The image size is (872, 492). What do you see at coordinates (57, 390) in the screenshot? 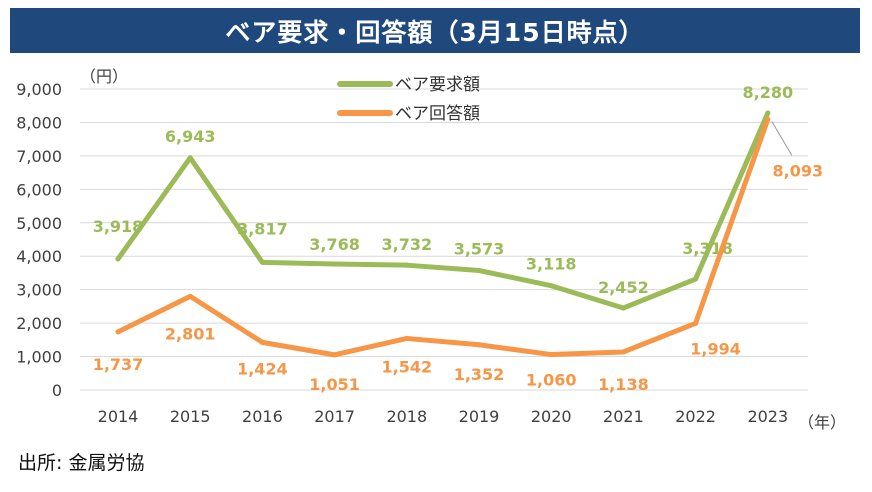
I see `y-tick-label: 0` at bounding box center [57, 390].